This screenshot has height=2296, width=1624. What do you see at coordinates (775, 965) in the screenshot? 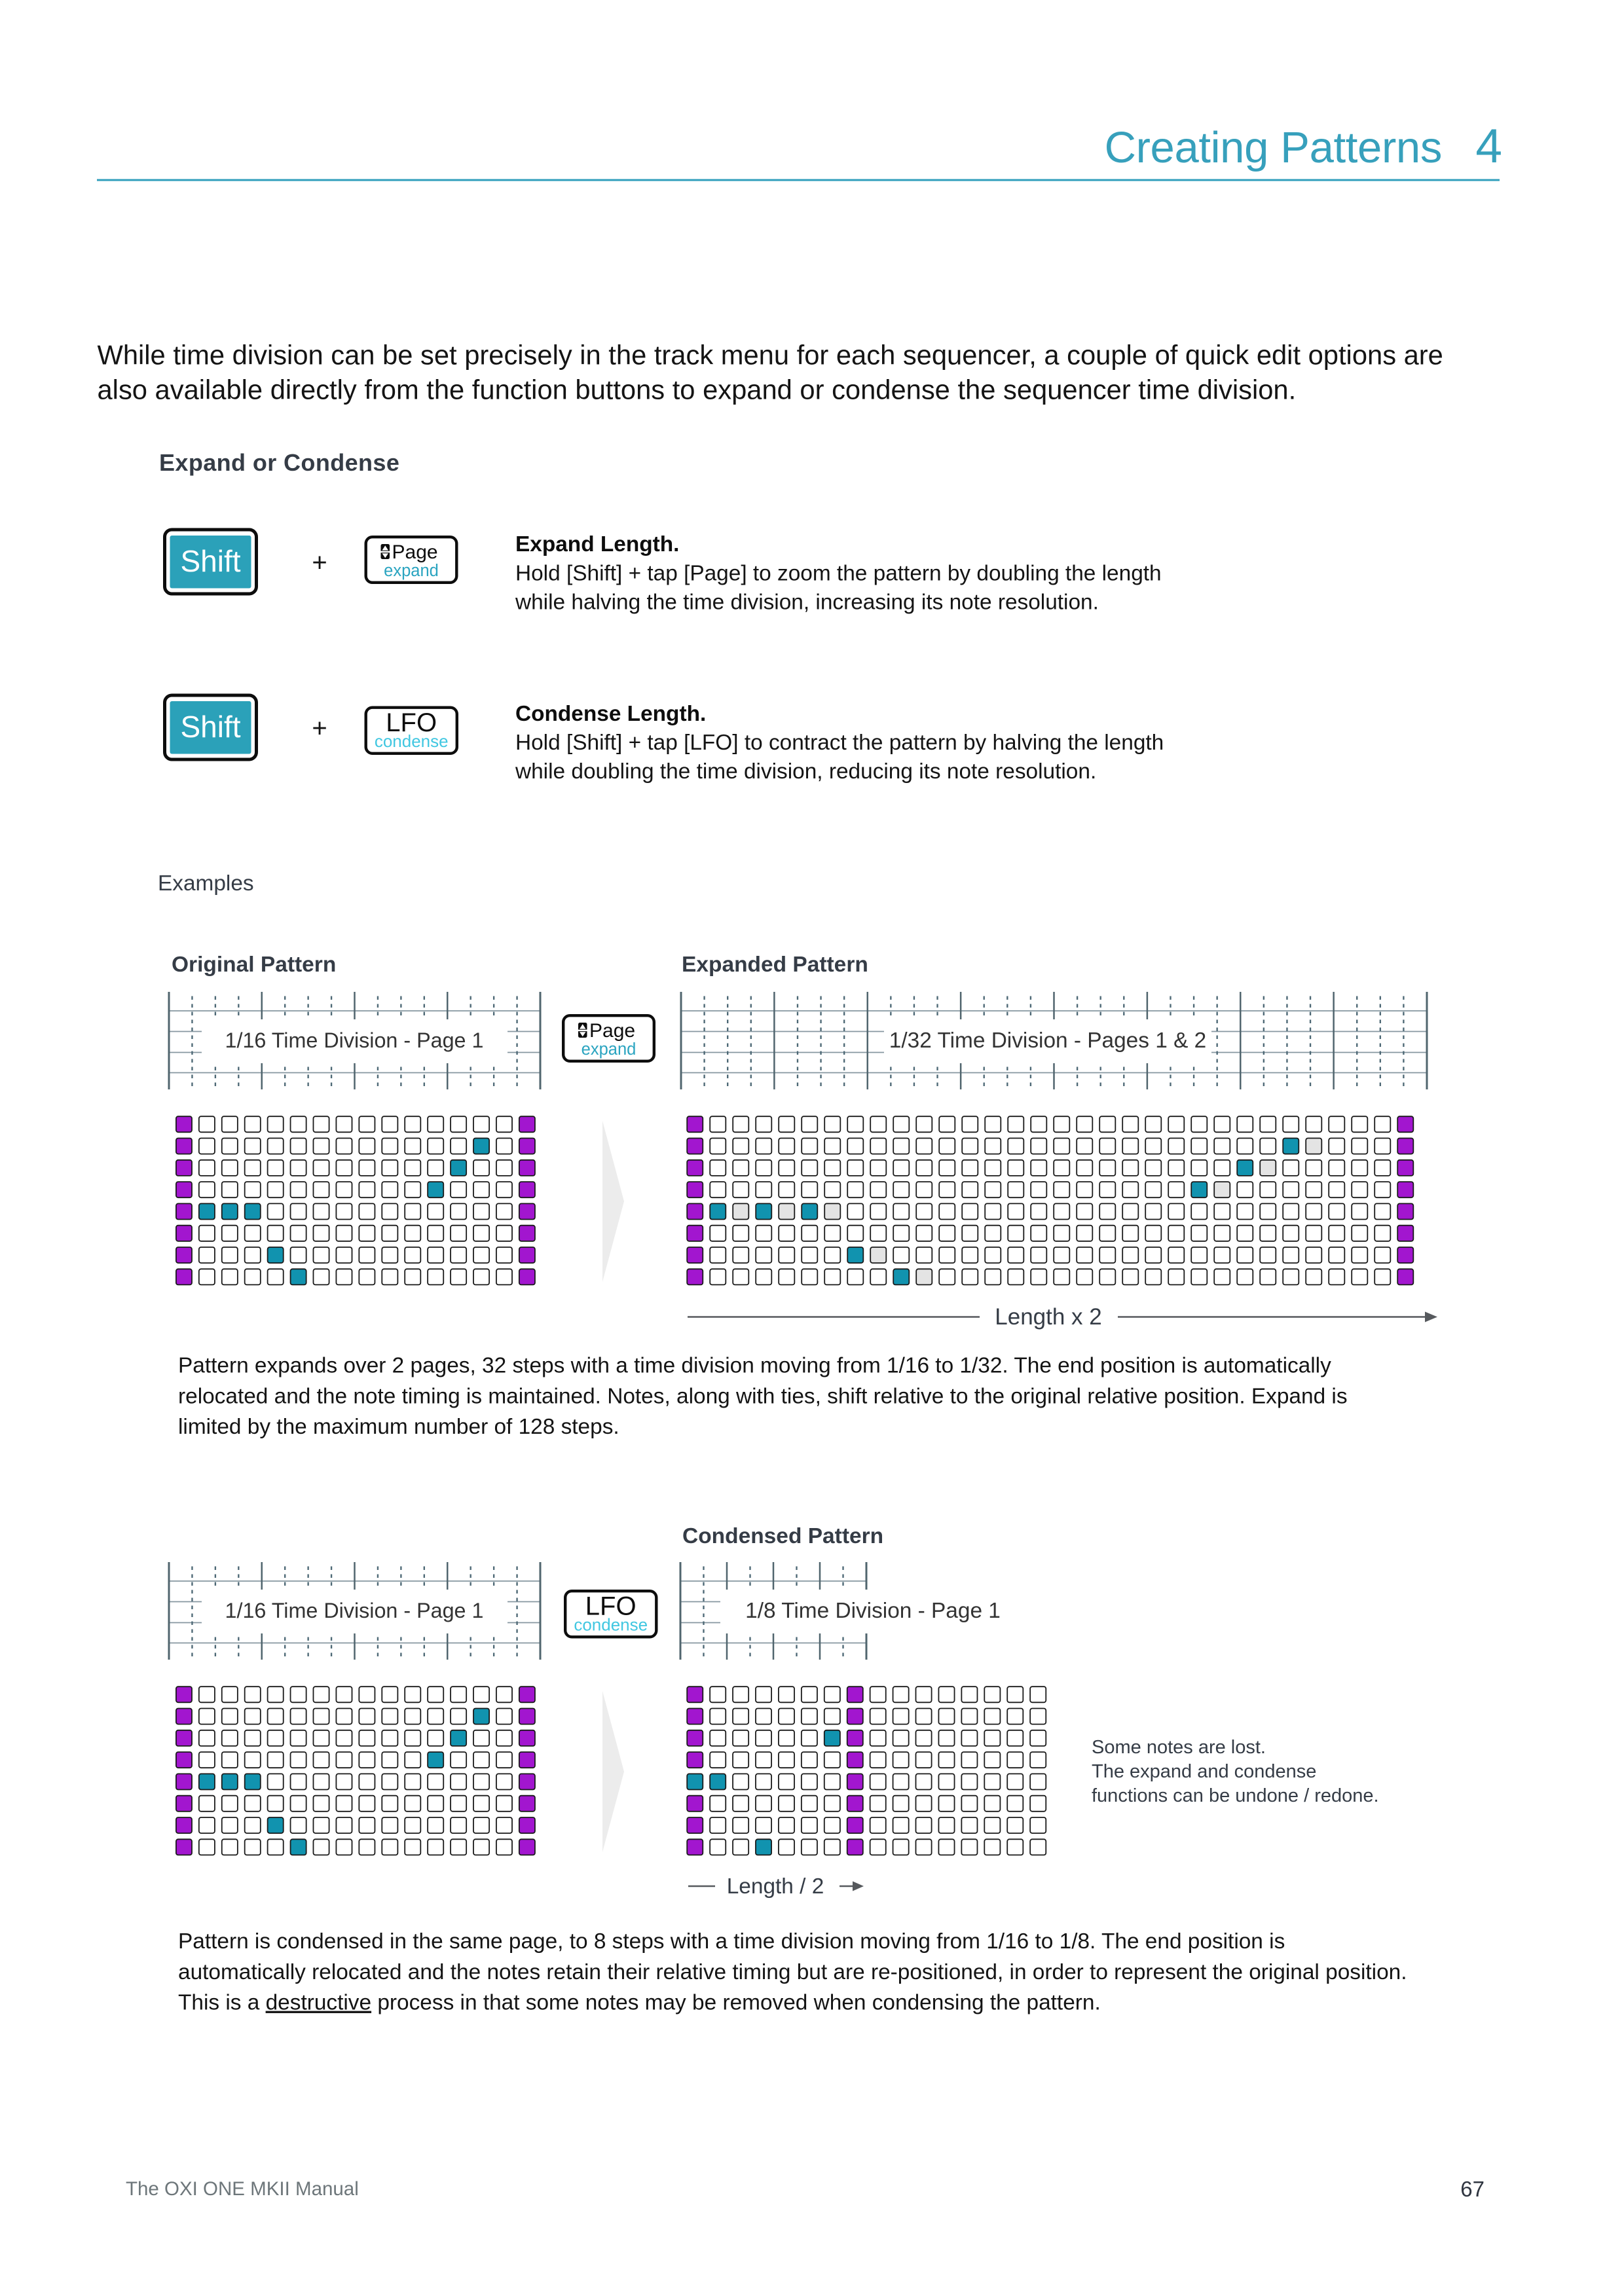
I see `svg-text: Expanded Pattern` at bounding box center [775, 965].